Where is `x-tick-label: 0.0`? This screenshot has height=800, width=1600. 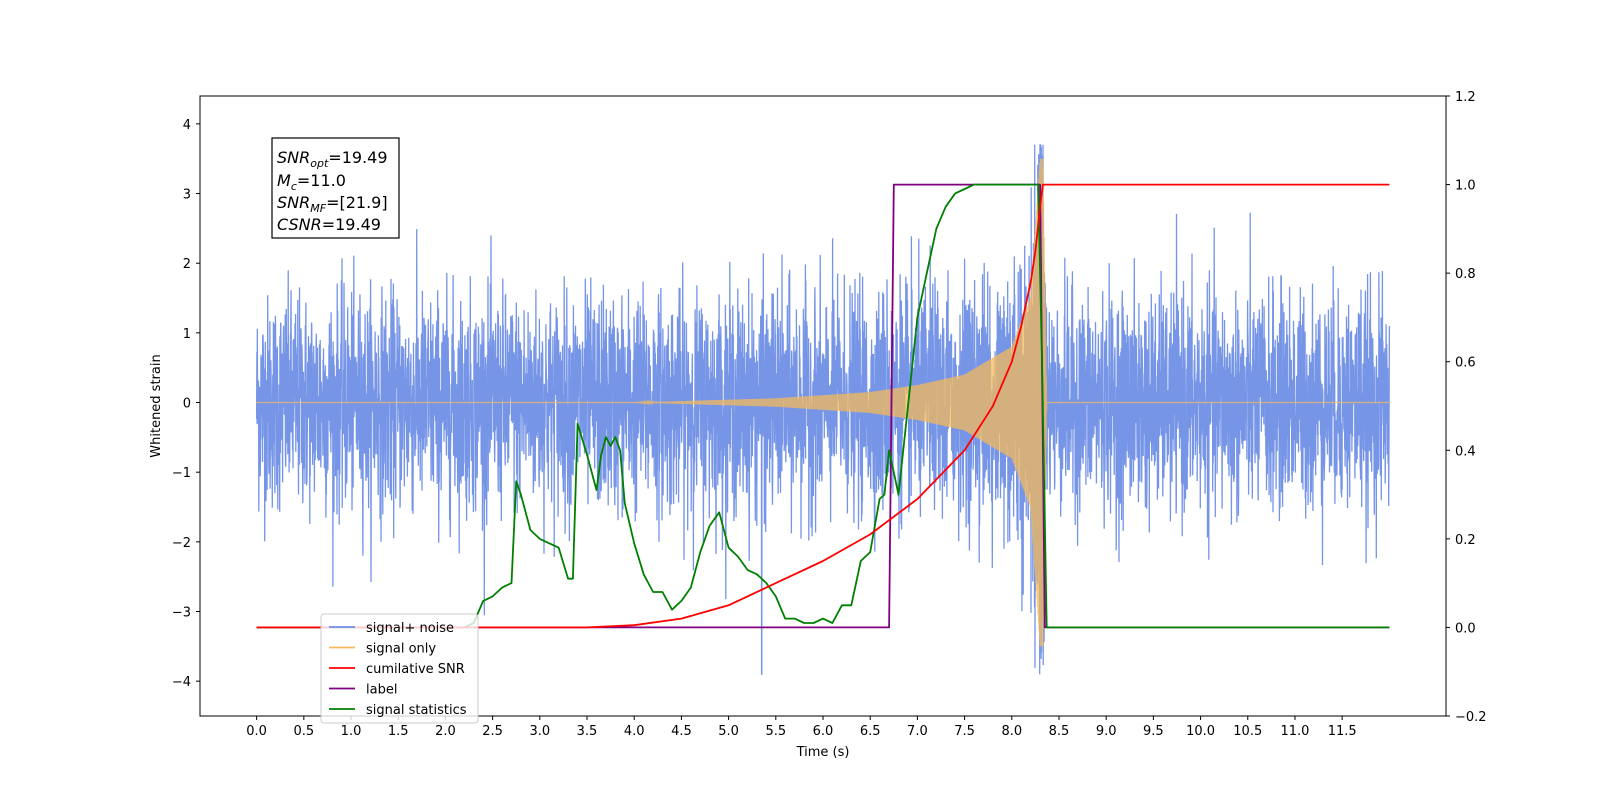 x-tick-label: 0.0 is located at coordinates (256, 731).